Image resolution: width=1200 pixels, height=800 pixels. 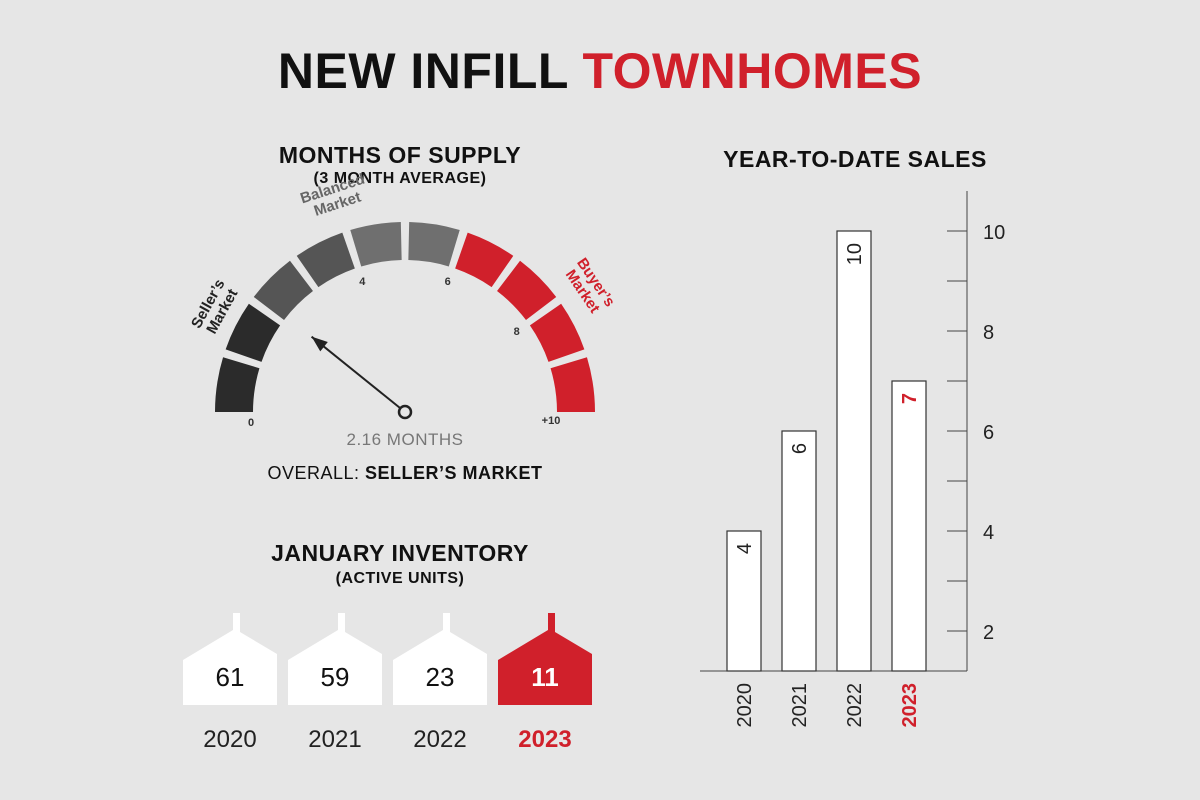 What do you see at coordinates (800, 448) in the screenshot?
I see `sales-bar-label-2021: 6` at bounding box center [800, 448].